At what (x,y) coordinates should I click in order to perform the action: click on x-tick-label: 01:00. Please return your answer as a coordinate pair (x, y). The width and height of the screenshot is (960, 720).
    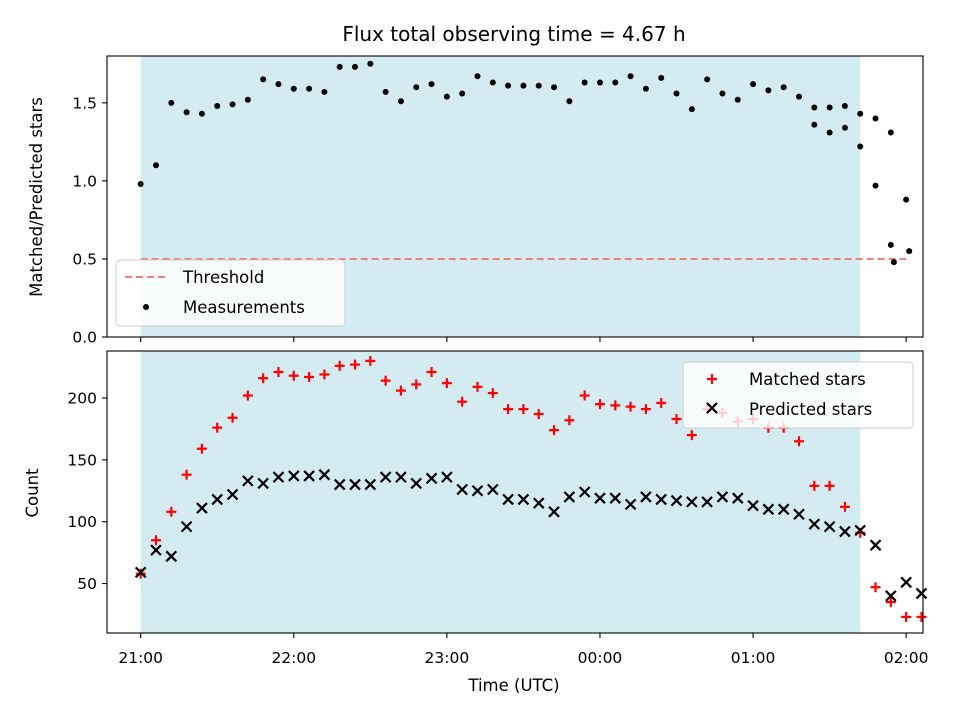
    Looking at the image, I should click on (753, 658).